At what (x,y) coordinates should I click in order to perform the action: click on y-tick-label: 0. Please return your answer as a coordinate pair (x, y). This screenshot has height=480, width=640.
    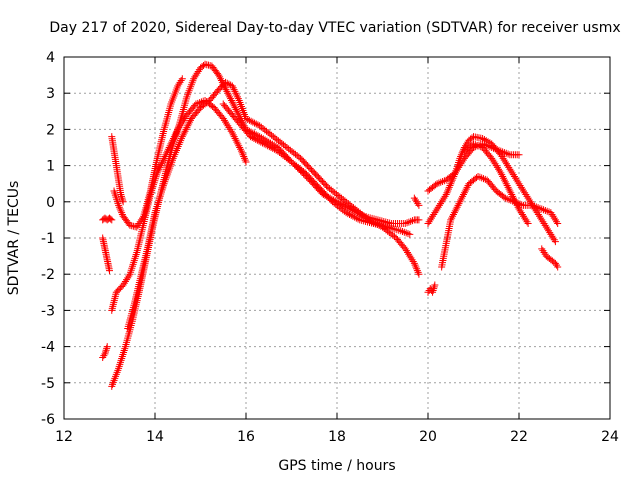
    Looking at the image, I should click on (50, 203).